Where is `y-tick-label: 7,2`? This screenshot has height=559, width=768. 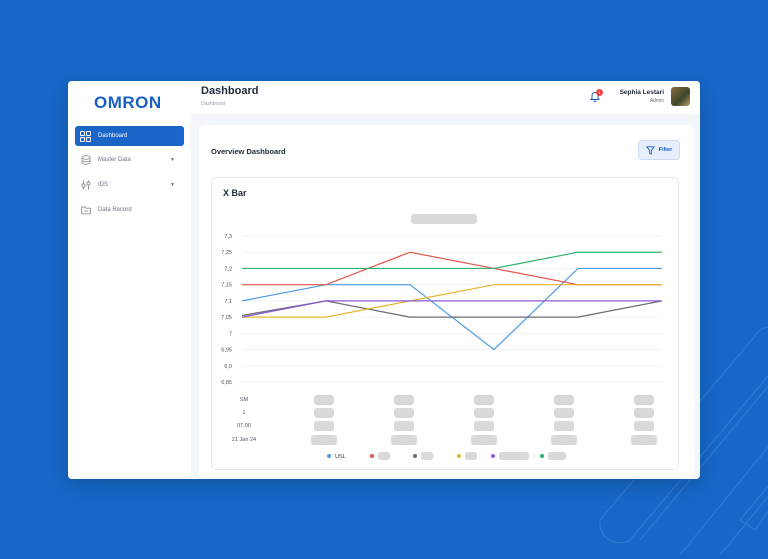
y-tick-label: 7,2 is located at coordinates (228, 269).